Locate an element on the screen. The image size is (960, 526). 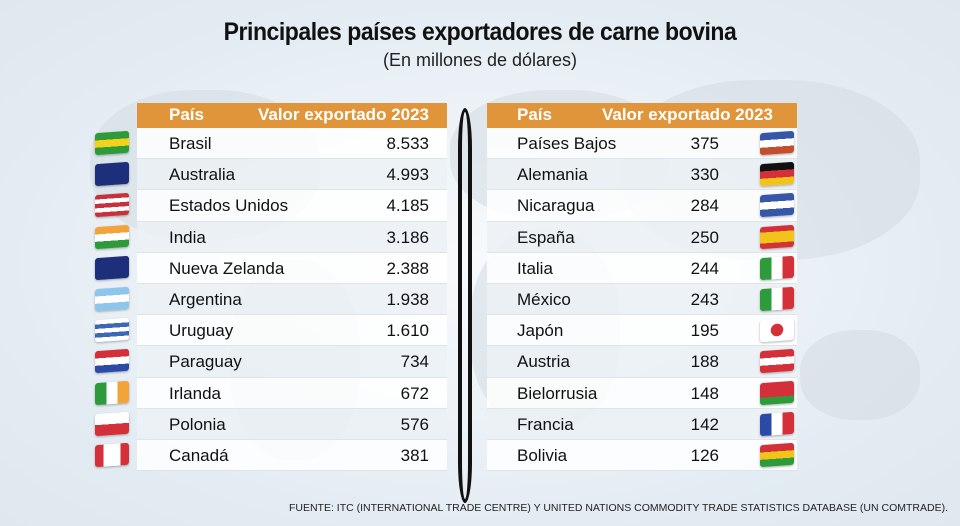
export-value: 4.185 is located at coordinates (407, 206).